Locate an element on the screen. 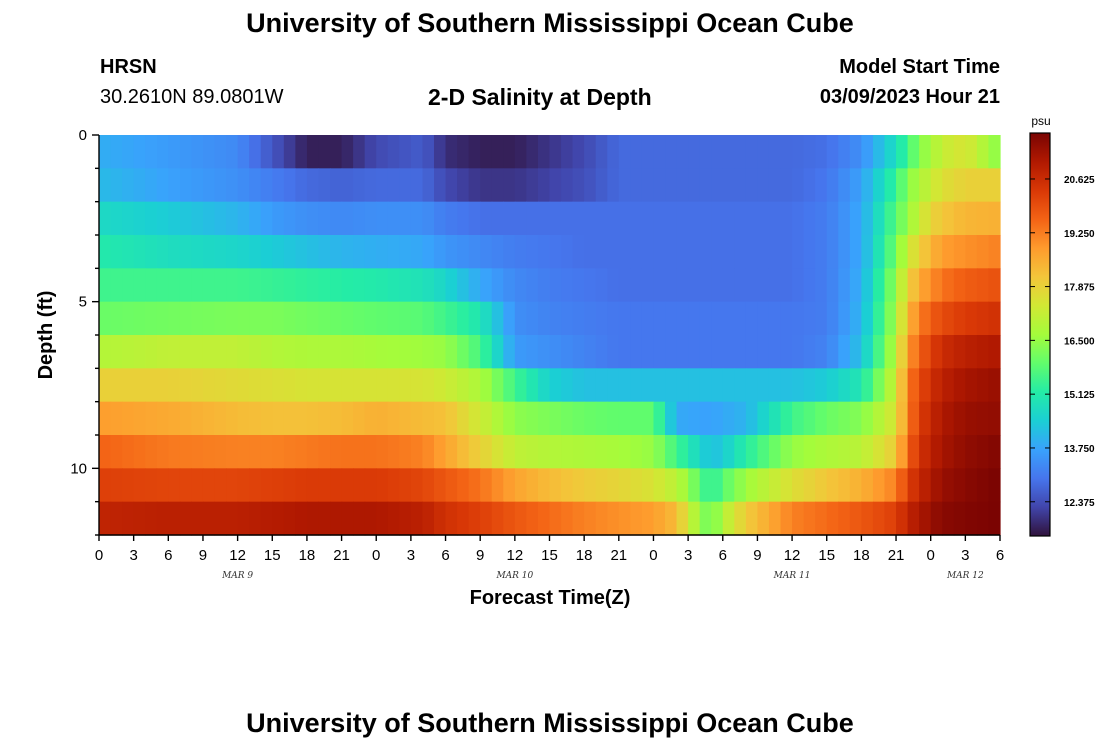  x-tick-label: 12 is located at coordinates (515, 555).